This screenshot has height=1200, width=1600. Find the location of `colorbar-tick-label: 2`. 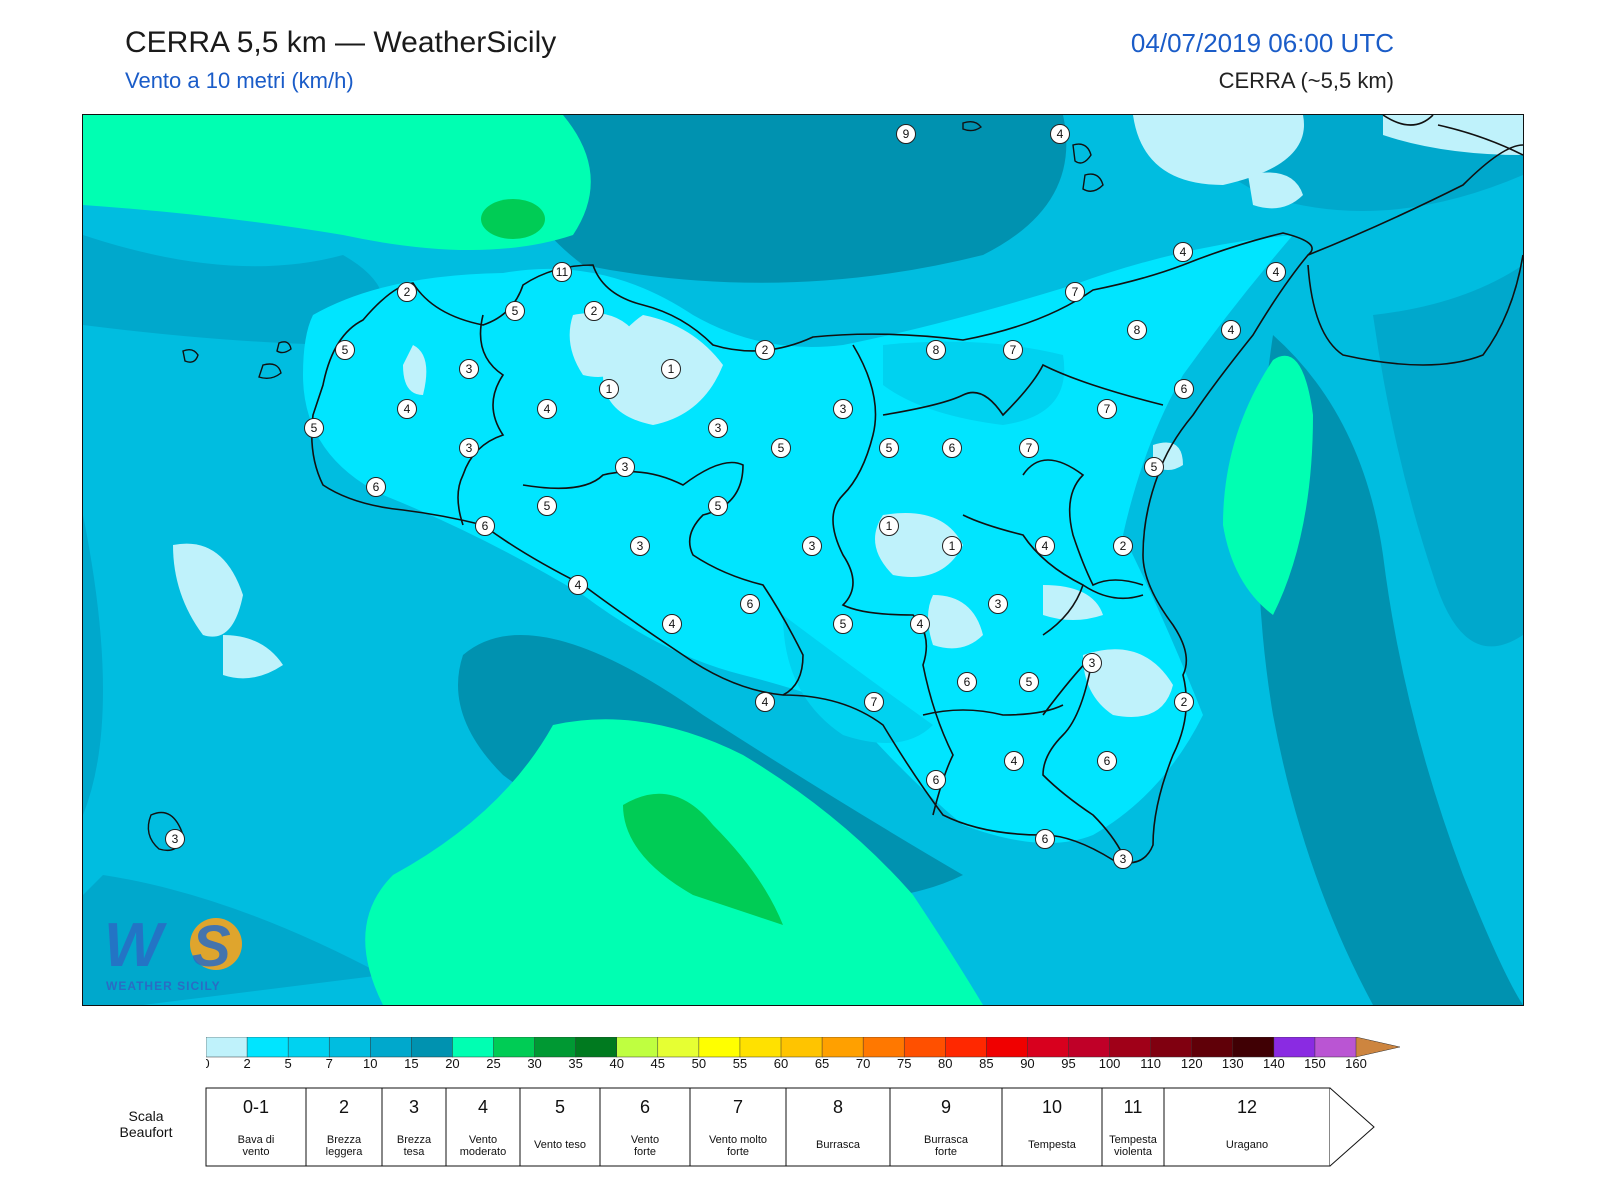

colorbar-tick-label: 2 is located at coordinates (246, 1062).